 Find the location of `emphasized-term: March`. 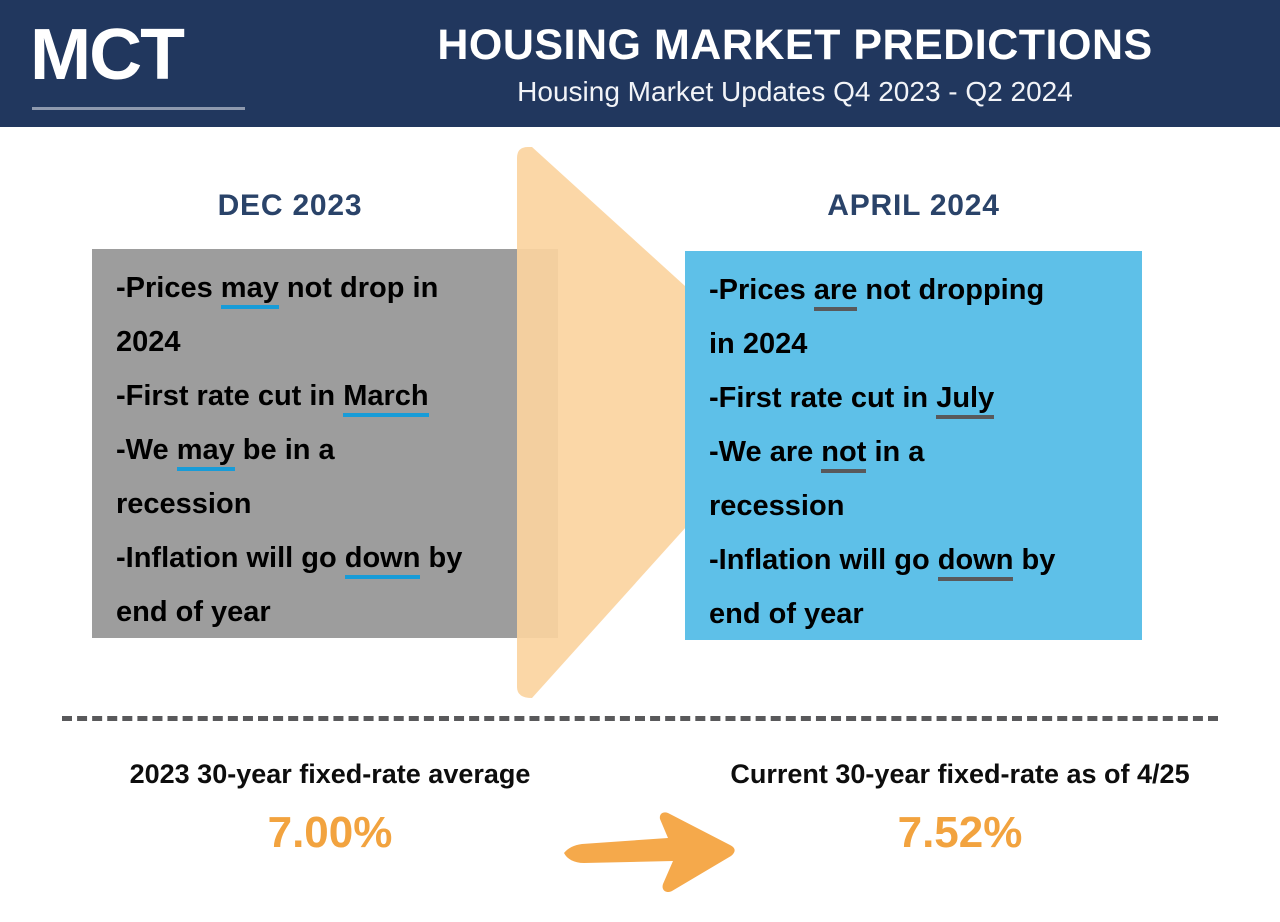

emphasized-term: March is located at coordinates (386, 398).